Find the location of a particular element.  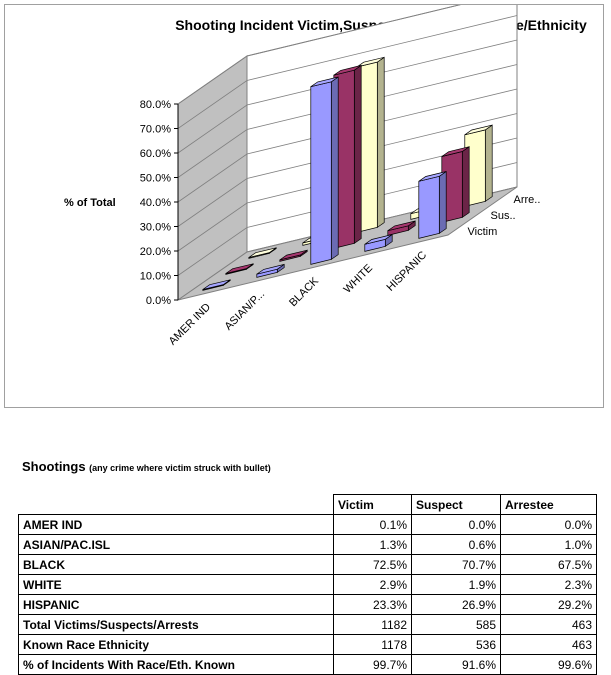

cell-value: 26.9% is located at coordinates (456, 604).